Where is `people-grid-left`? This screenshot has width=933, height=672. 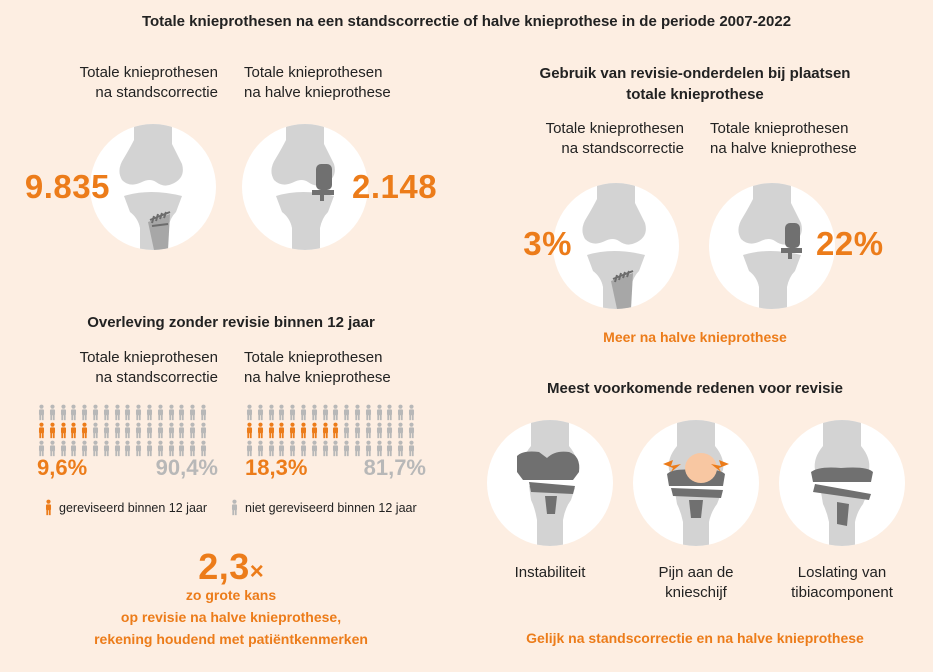
people-grid-left is located at coordinates (123, 431).